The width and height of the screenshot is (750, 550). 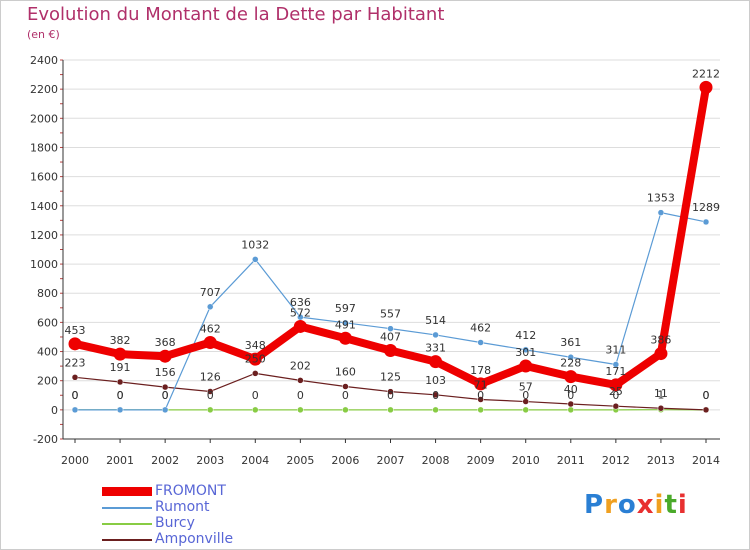 What do you see at coordinates (526, 387) in the screenshot?
I see `data-label-amponville: 57` at bounding box center [526, 387].